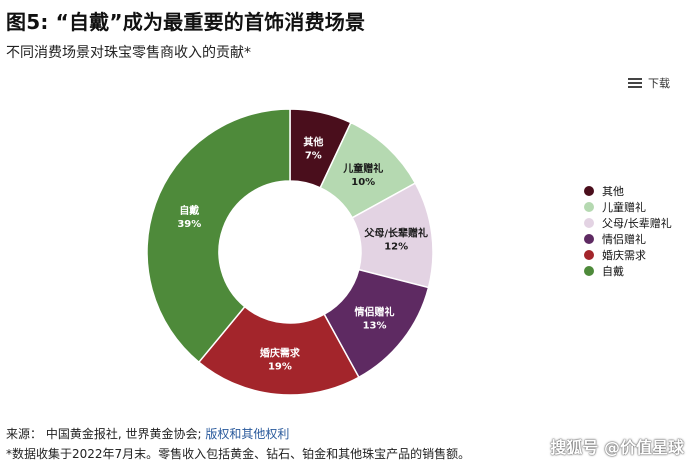 This screenshot has width=690, height=463. I want to click on source-line: 来源： 中国黄金报社, 世界黄金协会; 版权和其他权利, so click(147, 433).